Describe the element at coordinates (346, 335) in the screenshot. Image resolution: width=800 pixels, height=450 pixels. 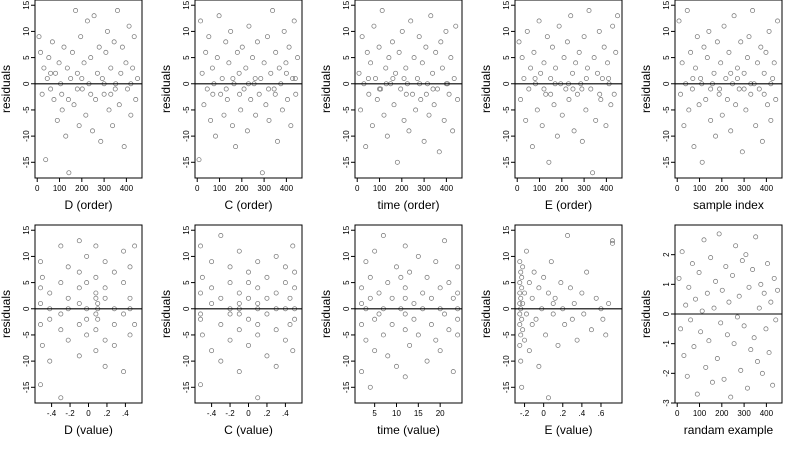
I see `y-tick-label: -5` at that location.